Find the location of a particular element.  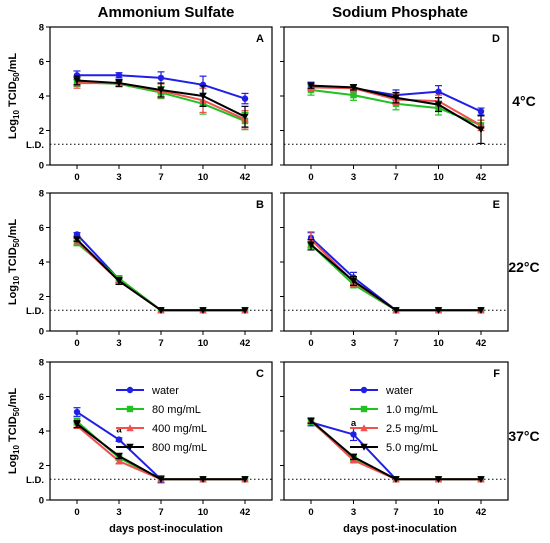

legend-label: 1.0 mg/mL is located at coordinates (412, 410).